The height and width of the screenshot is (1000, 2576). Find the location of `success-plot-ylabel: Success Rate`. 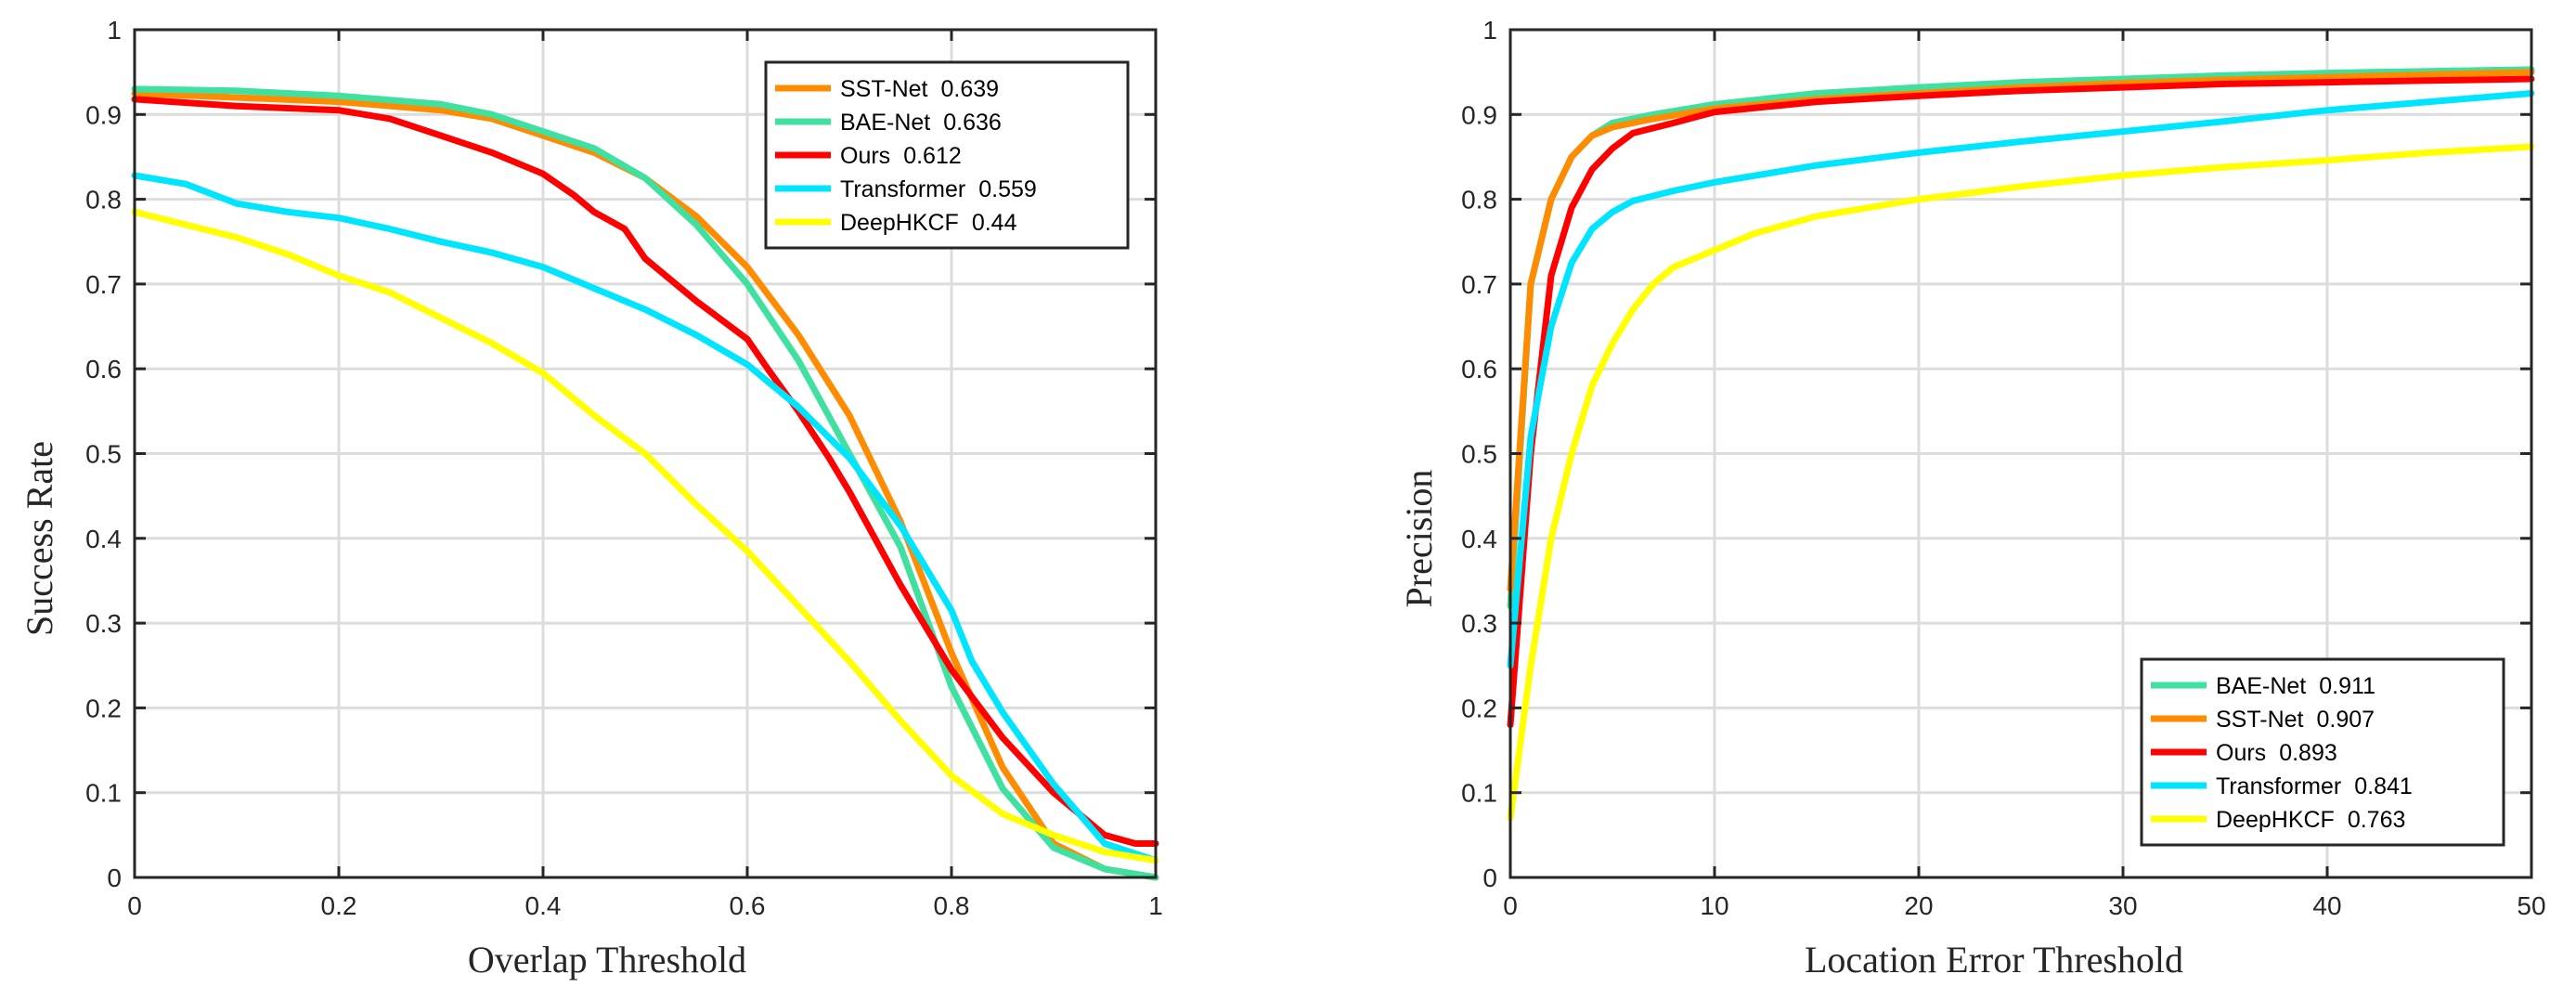

success-plot-ylabel: Success Rate is located at coordinates (39, 538).